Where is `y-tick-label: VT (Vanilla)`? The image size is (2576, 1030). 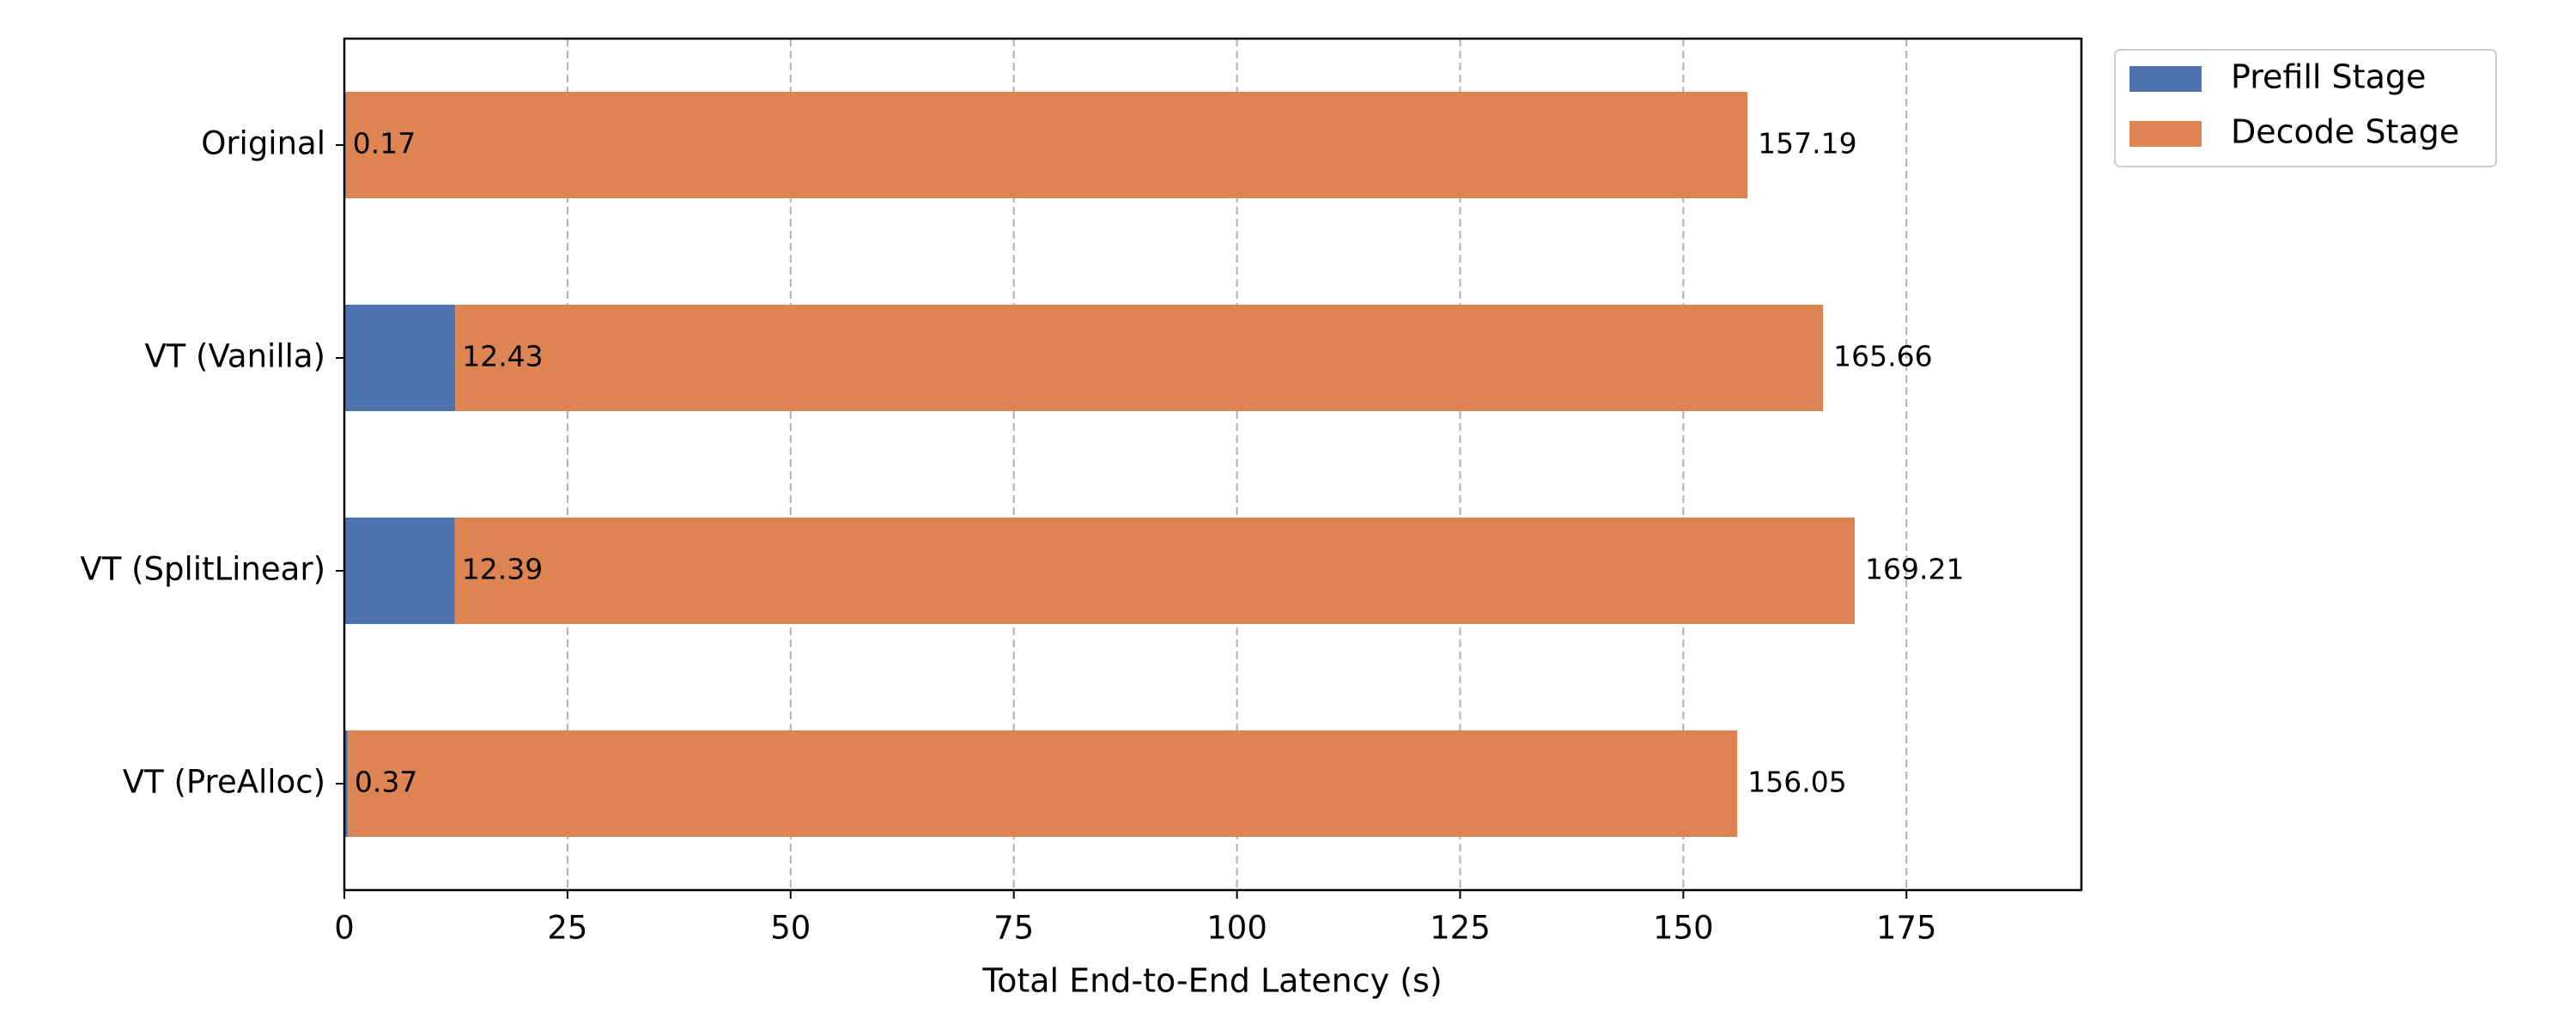 y-tick-label: VT (Vanilla) is located at coordinates (234, 356).